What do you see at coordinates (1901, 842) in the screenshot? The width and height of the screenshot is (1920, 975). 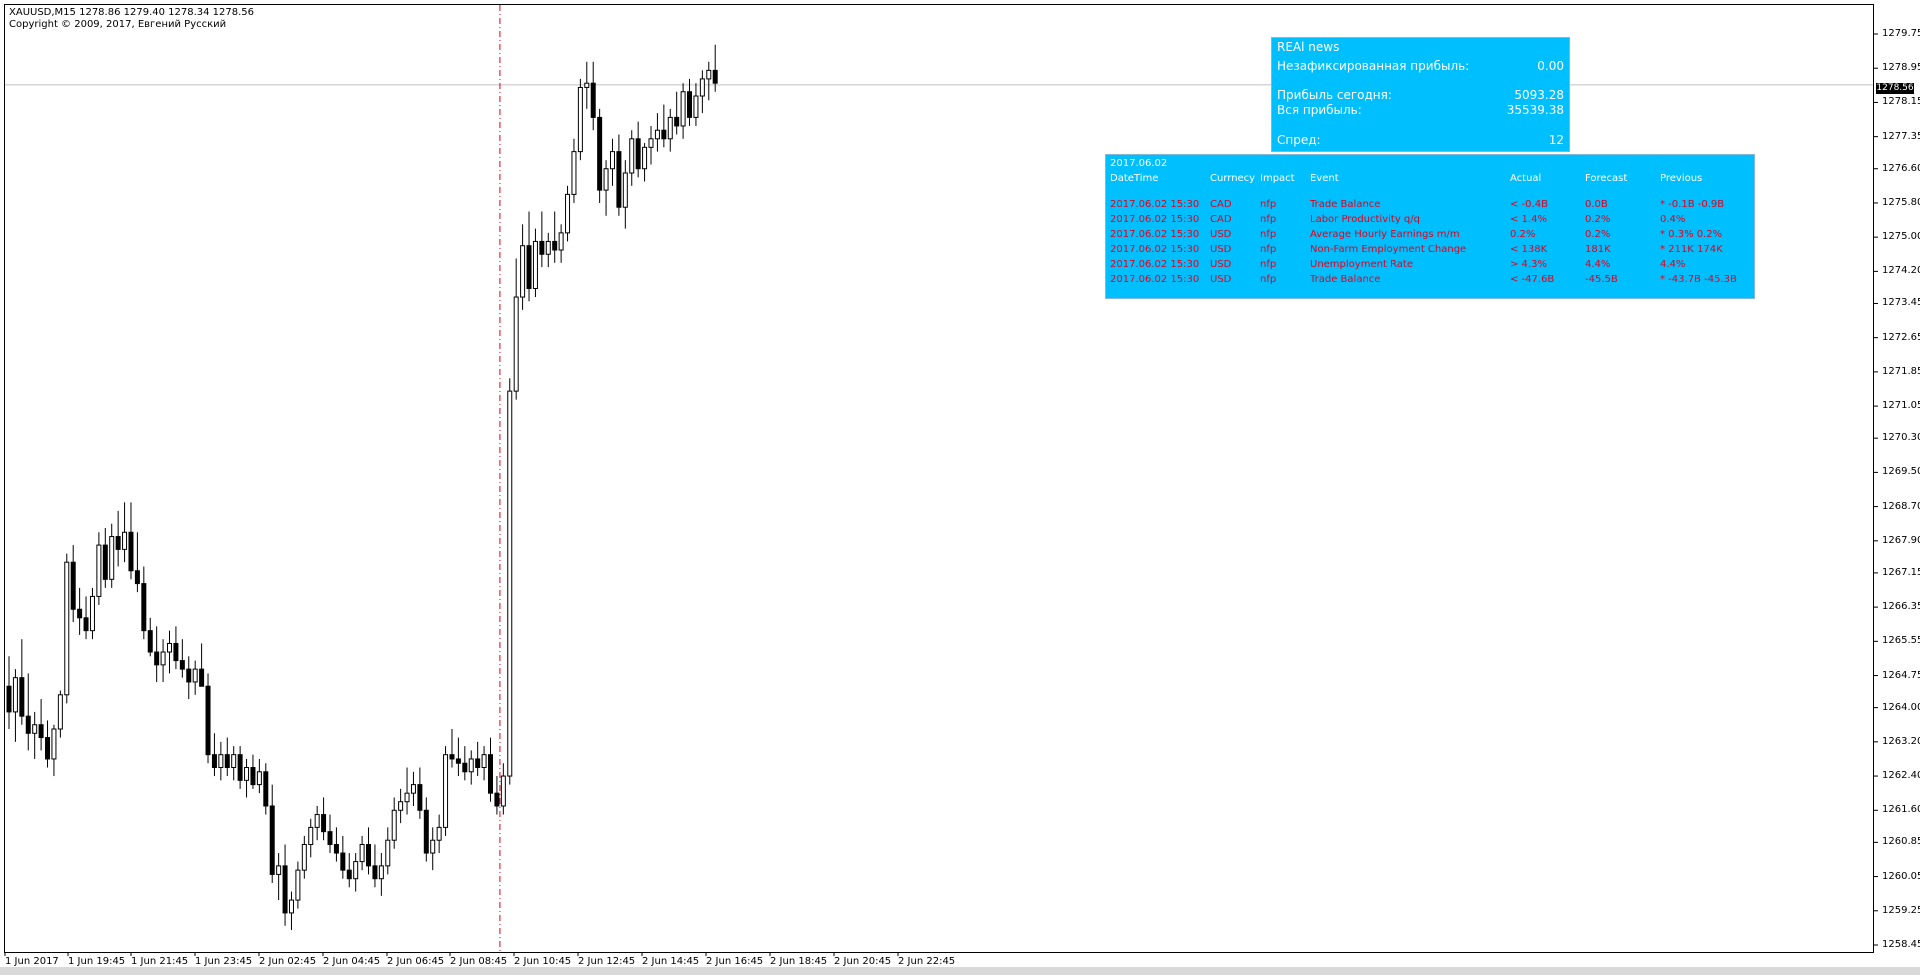 I see `price-tick-label: 1260.85` at bounding box center [1901, 842].